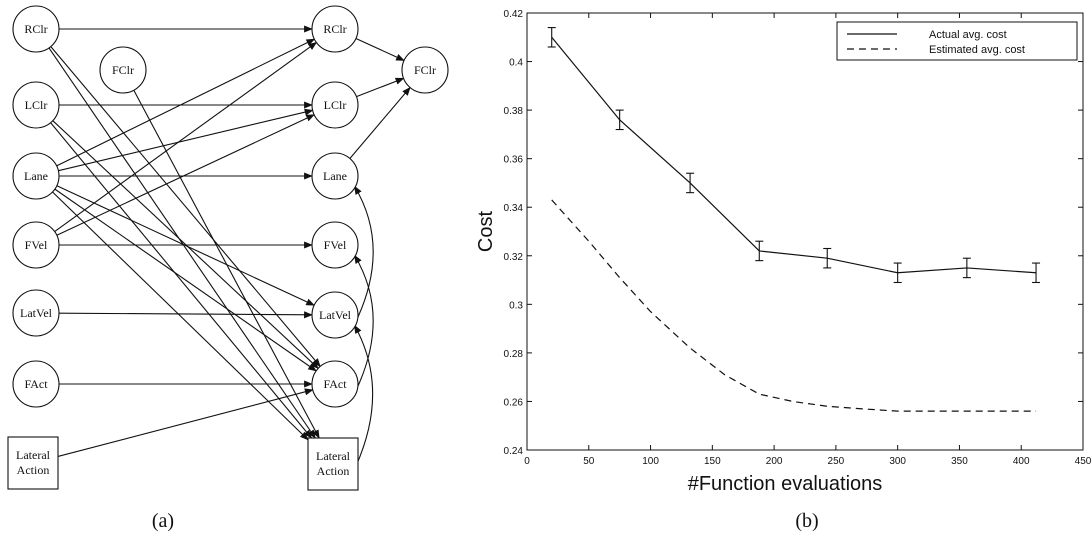  I want to click on diagram-node-l-rclr: RClr, so click(36, 29).